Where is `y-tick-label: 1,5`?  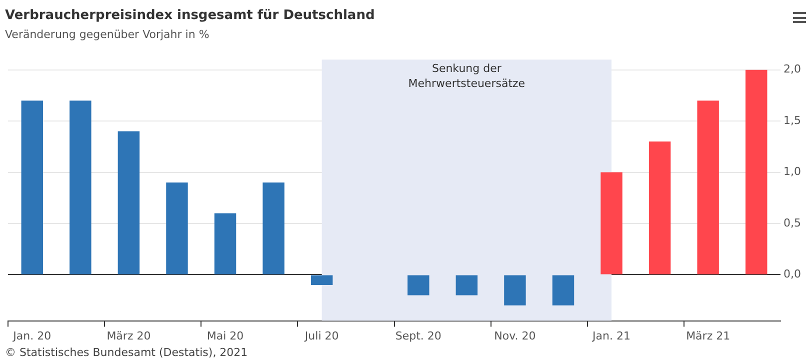 y-tick-label: 1,5 is located at coordinates (793, 120).